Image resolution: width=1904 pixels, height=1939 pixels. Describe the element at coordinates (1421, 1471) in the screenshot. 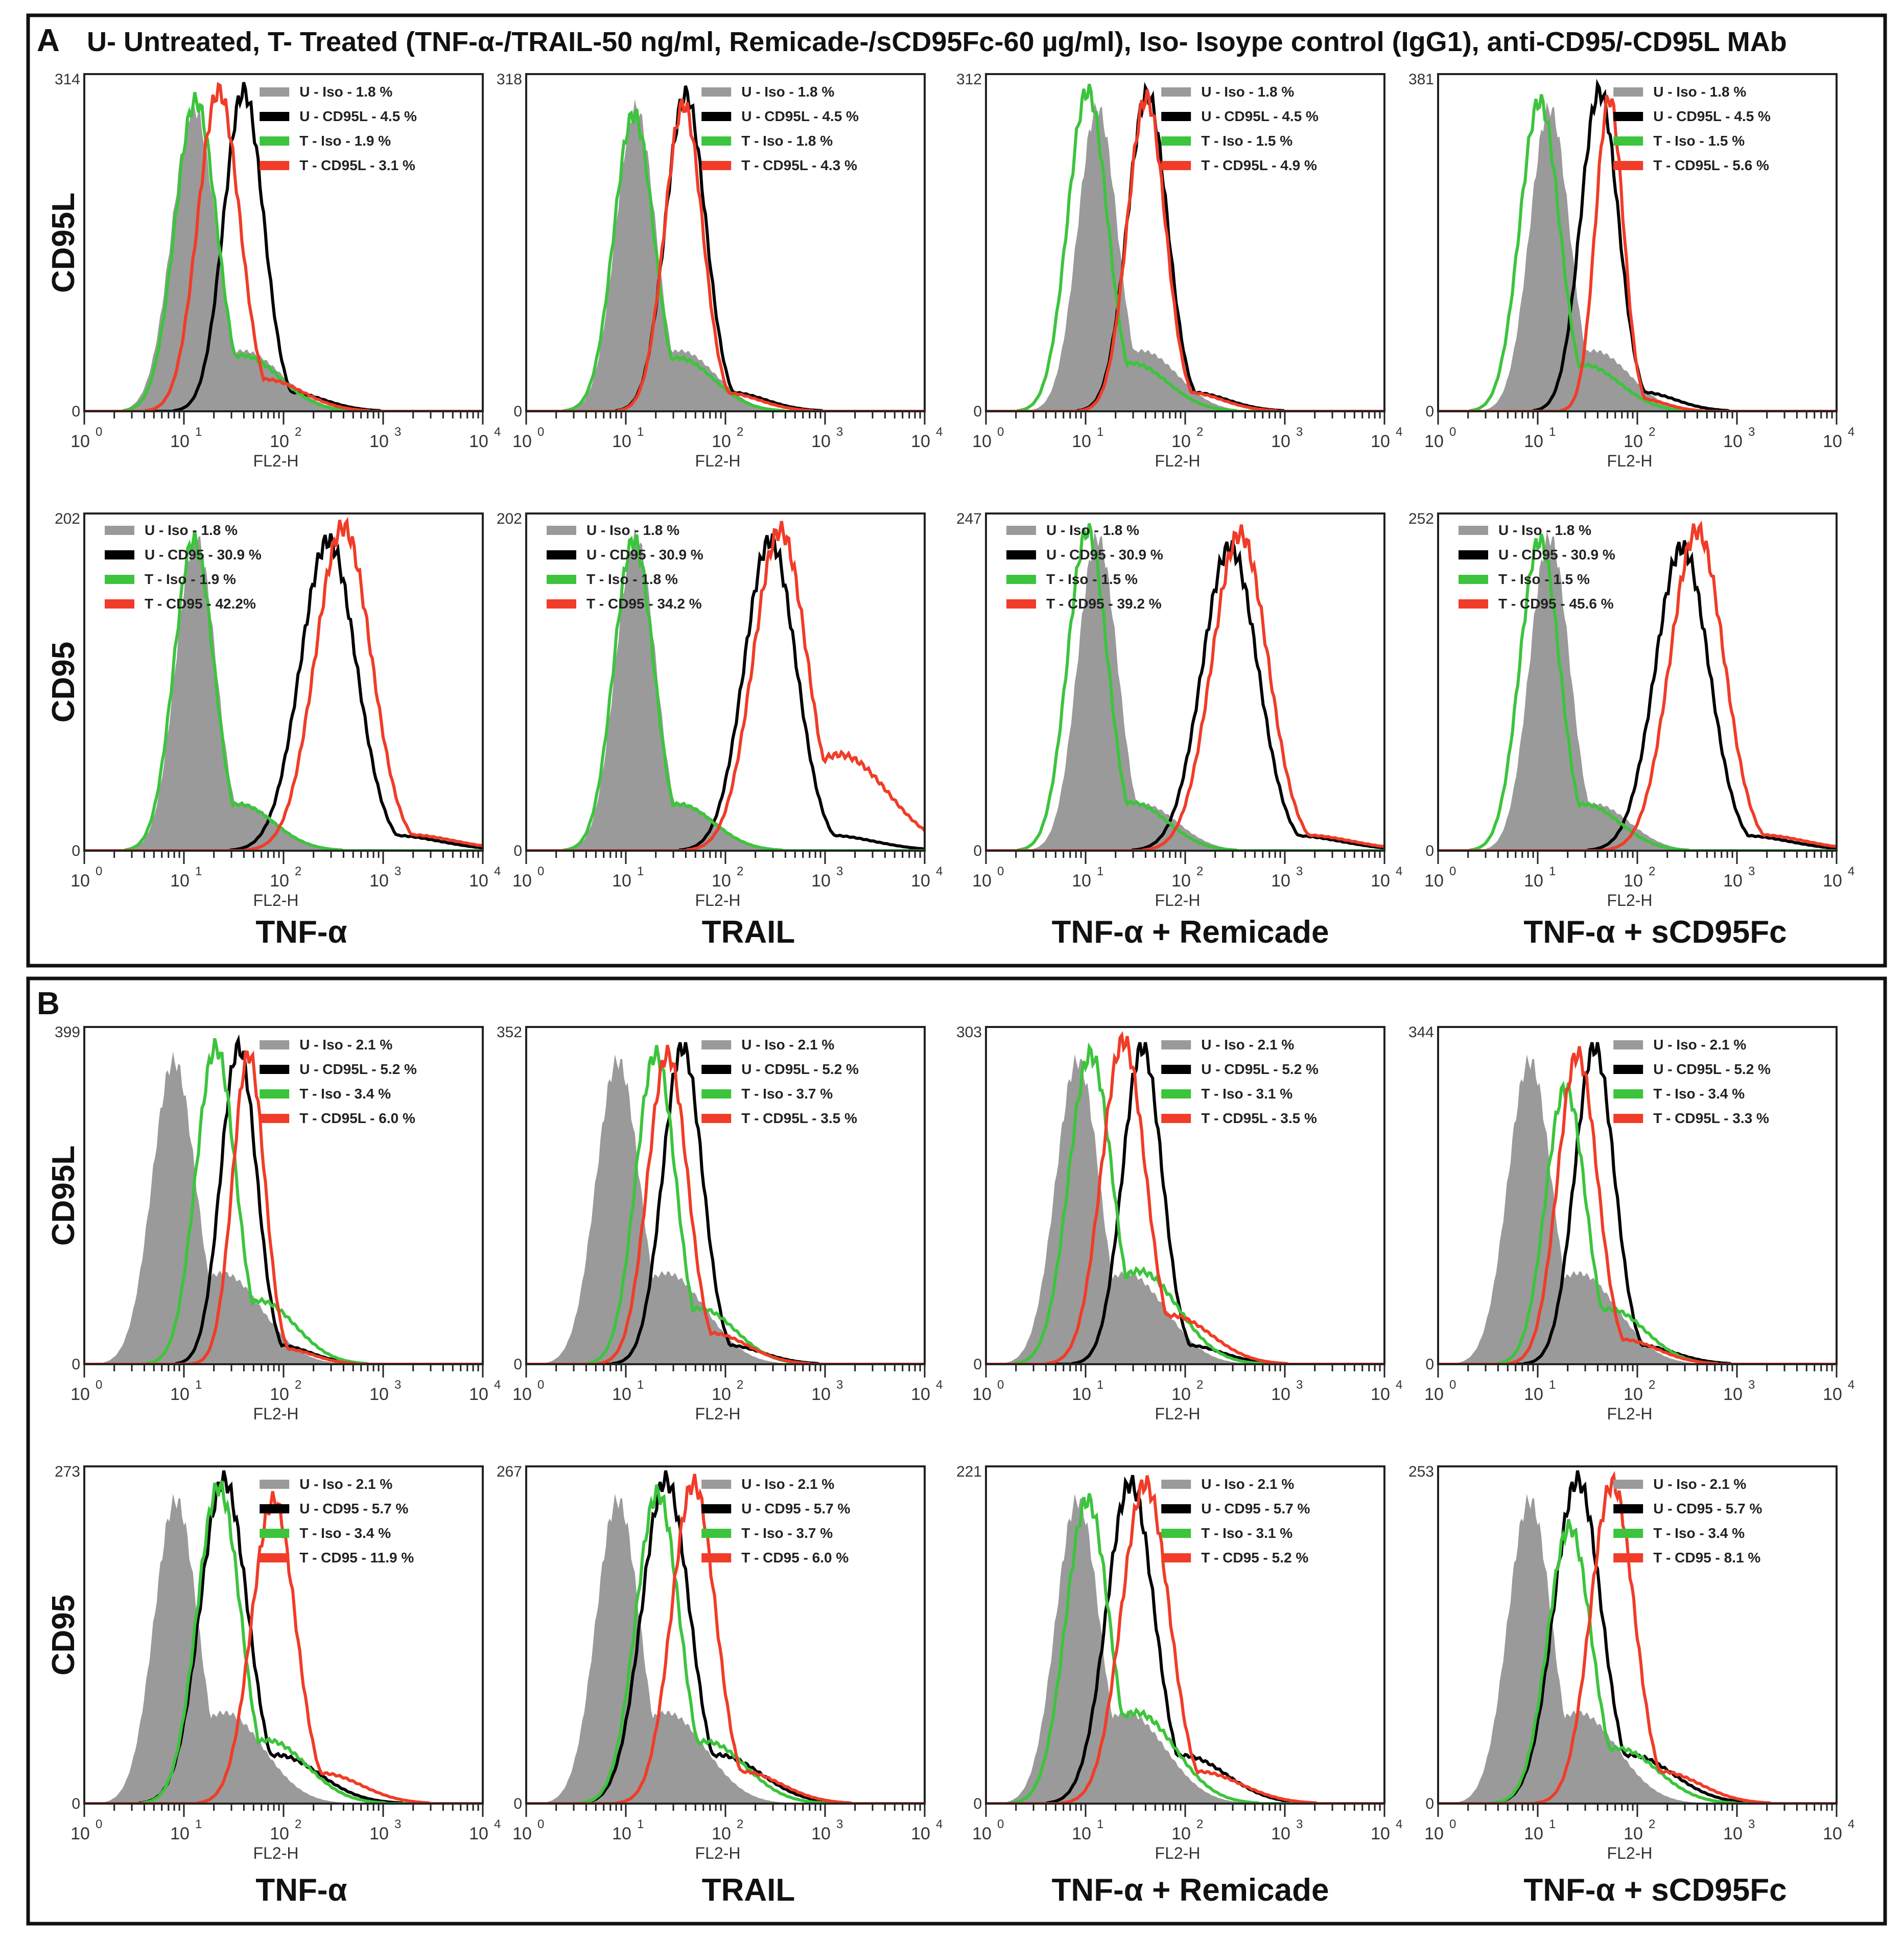

I see `y-max-label: 253` at that location.